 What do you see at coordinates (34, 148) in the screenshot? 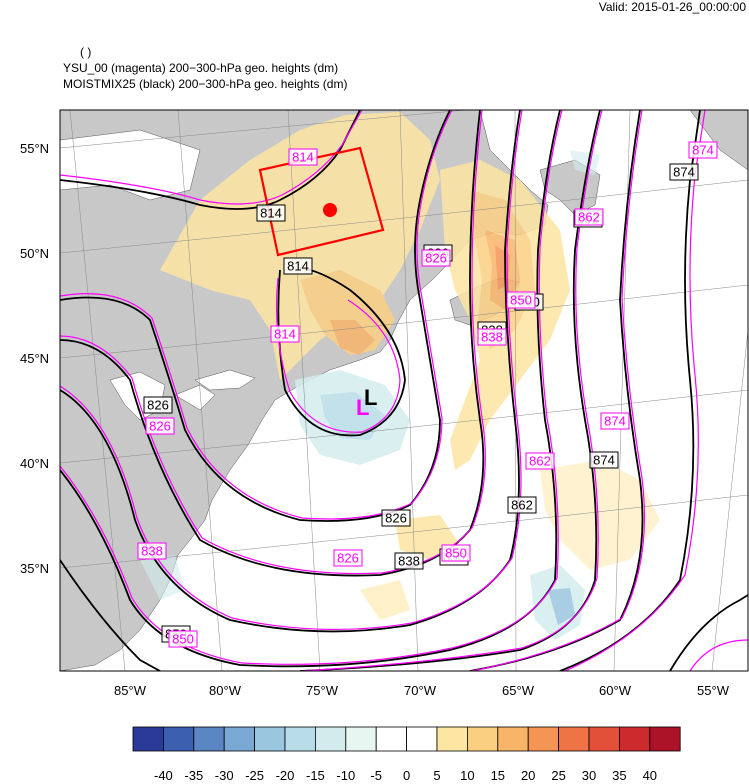
I see `lat-label: 55°N` at bounding box center [34, 148].